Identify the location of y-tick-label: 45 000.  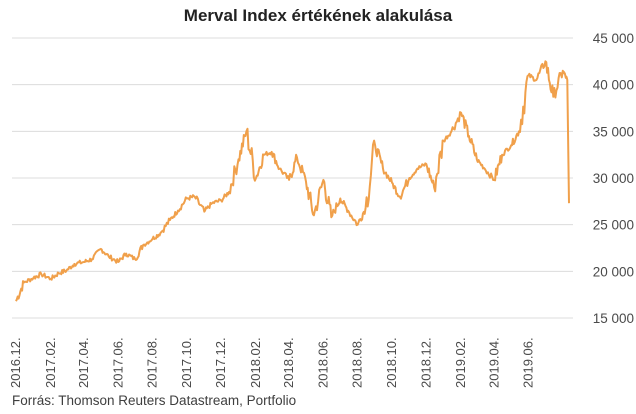
(613, 38).